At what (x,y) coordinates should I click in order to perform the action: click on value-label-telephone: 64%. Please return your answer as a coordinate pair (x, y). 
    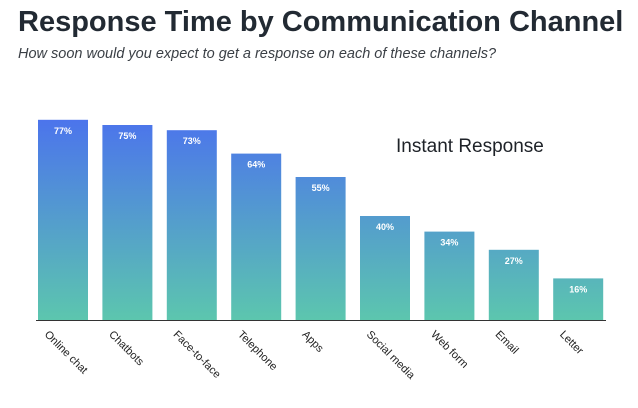
    Looking at the image, I should click on (256, 165).